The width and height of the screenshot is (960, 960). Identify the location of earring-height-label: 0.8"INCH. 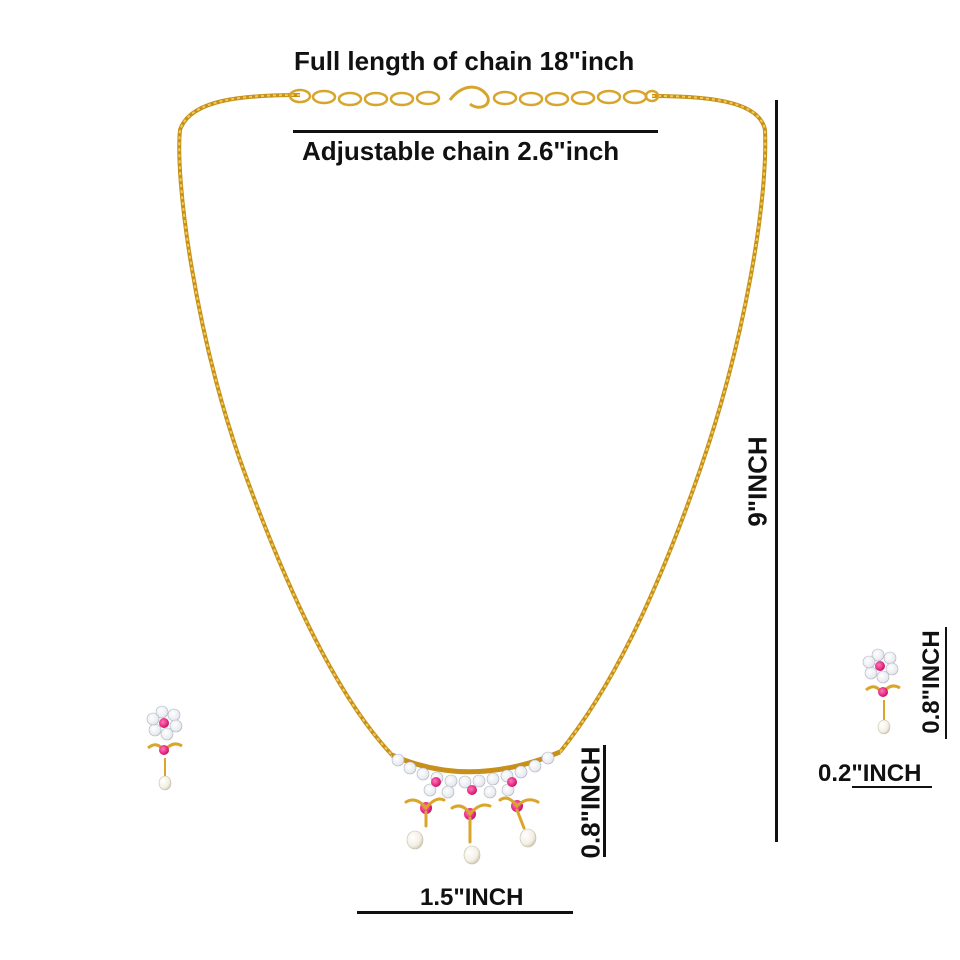
(931, 682).